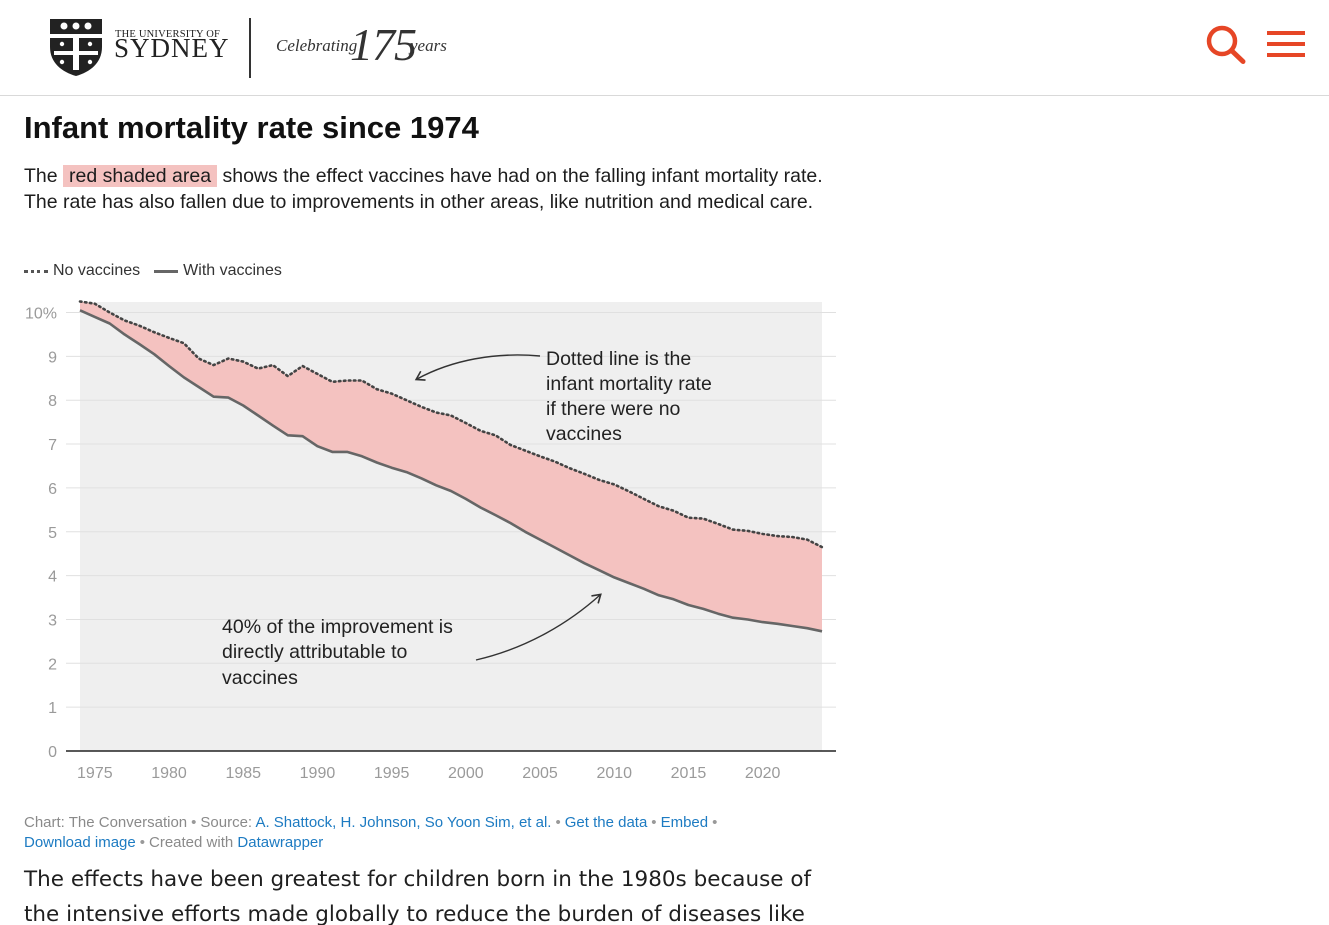 The image size is (1329, 925). Describe the element at coordinates (260, 678) in the screenshot. I see `annotation-bottom-line: vaccines` at that location.